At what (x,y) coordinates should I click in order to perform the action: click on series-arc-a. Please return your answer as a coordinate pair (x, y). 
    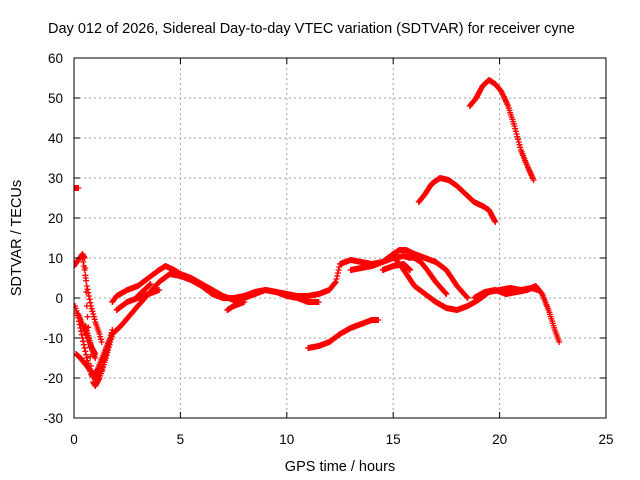
    Looking at the image, I should click on (95, 320).